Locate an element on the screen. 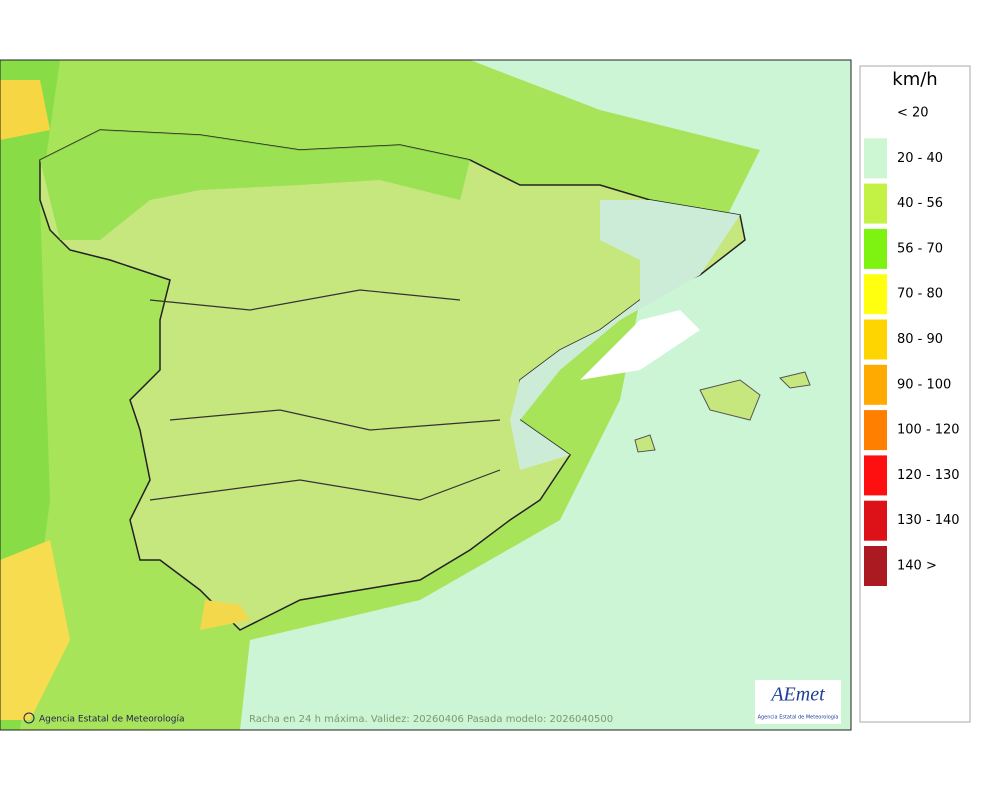 This screenshot has height=794, width=1000. logo-name: AEmet is located at coordinates (797, 695).